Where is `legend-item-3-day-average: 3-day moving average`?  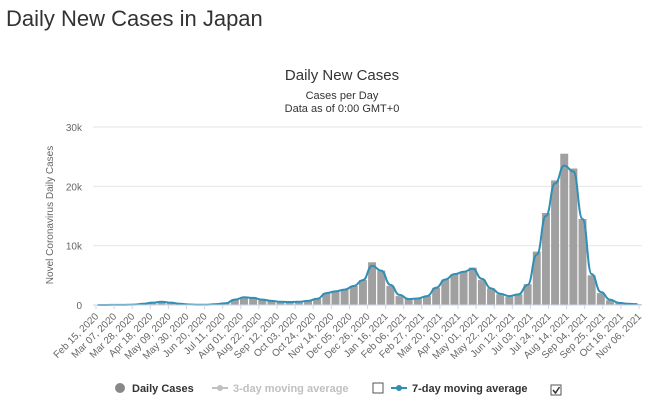 legend-item-3-day-average: 3-day moving average is located at coordinates (280, 389).